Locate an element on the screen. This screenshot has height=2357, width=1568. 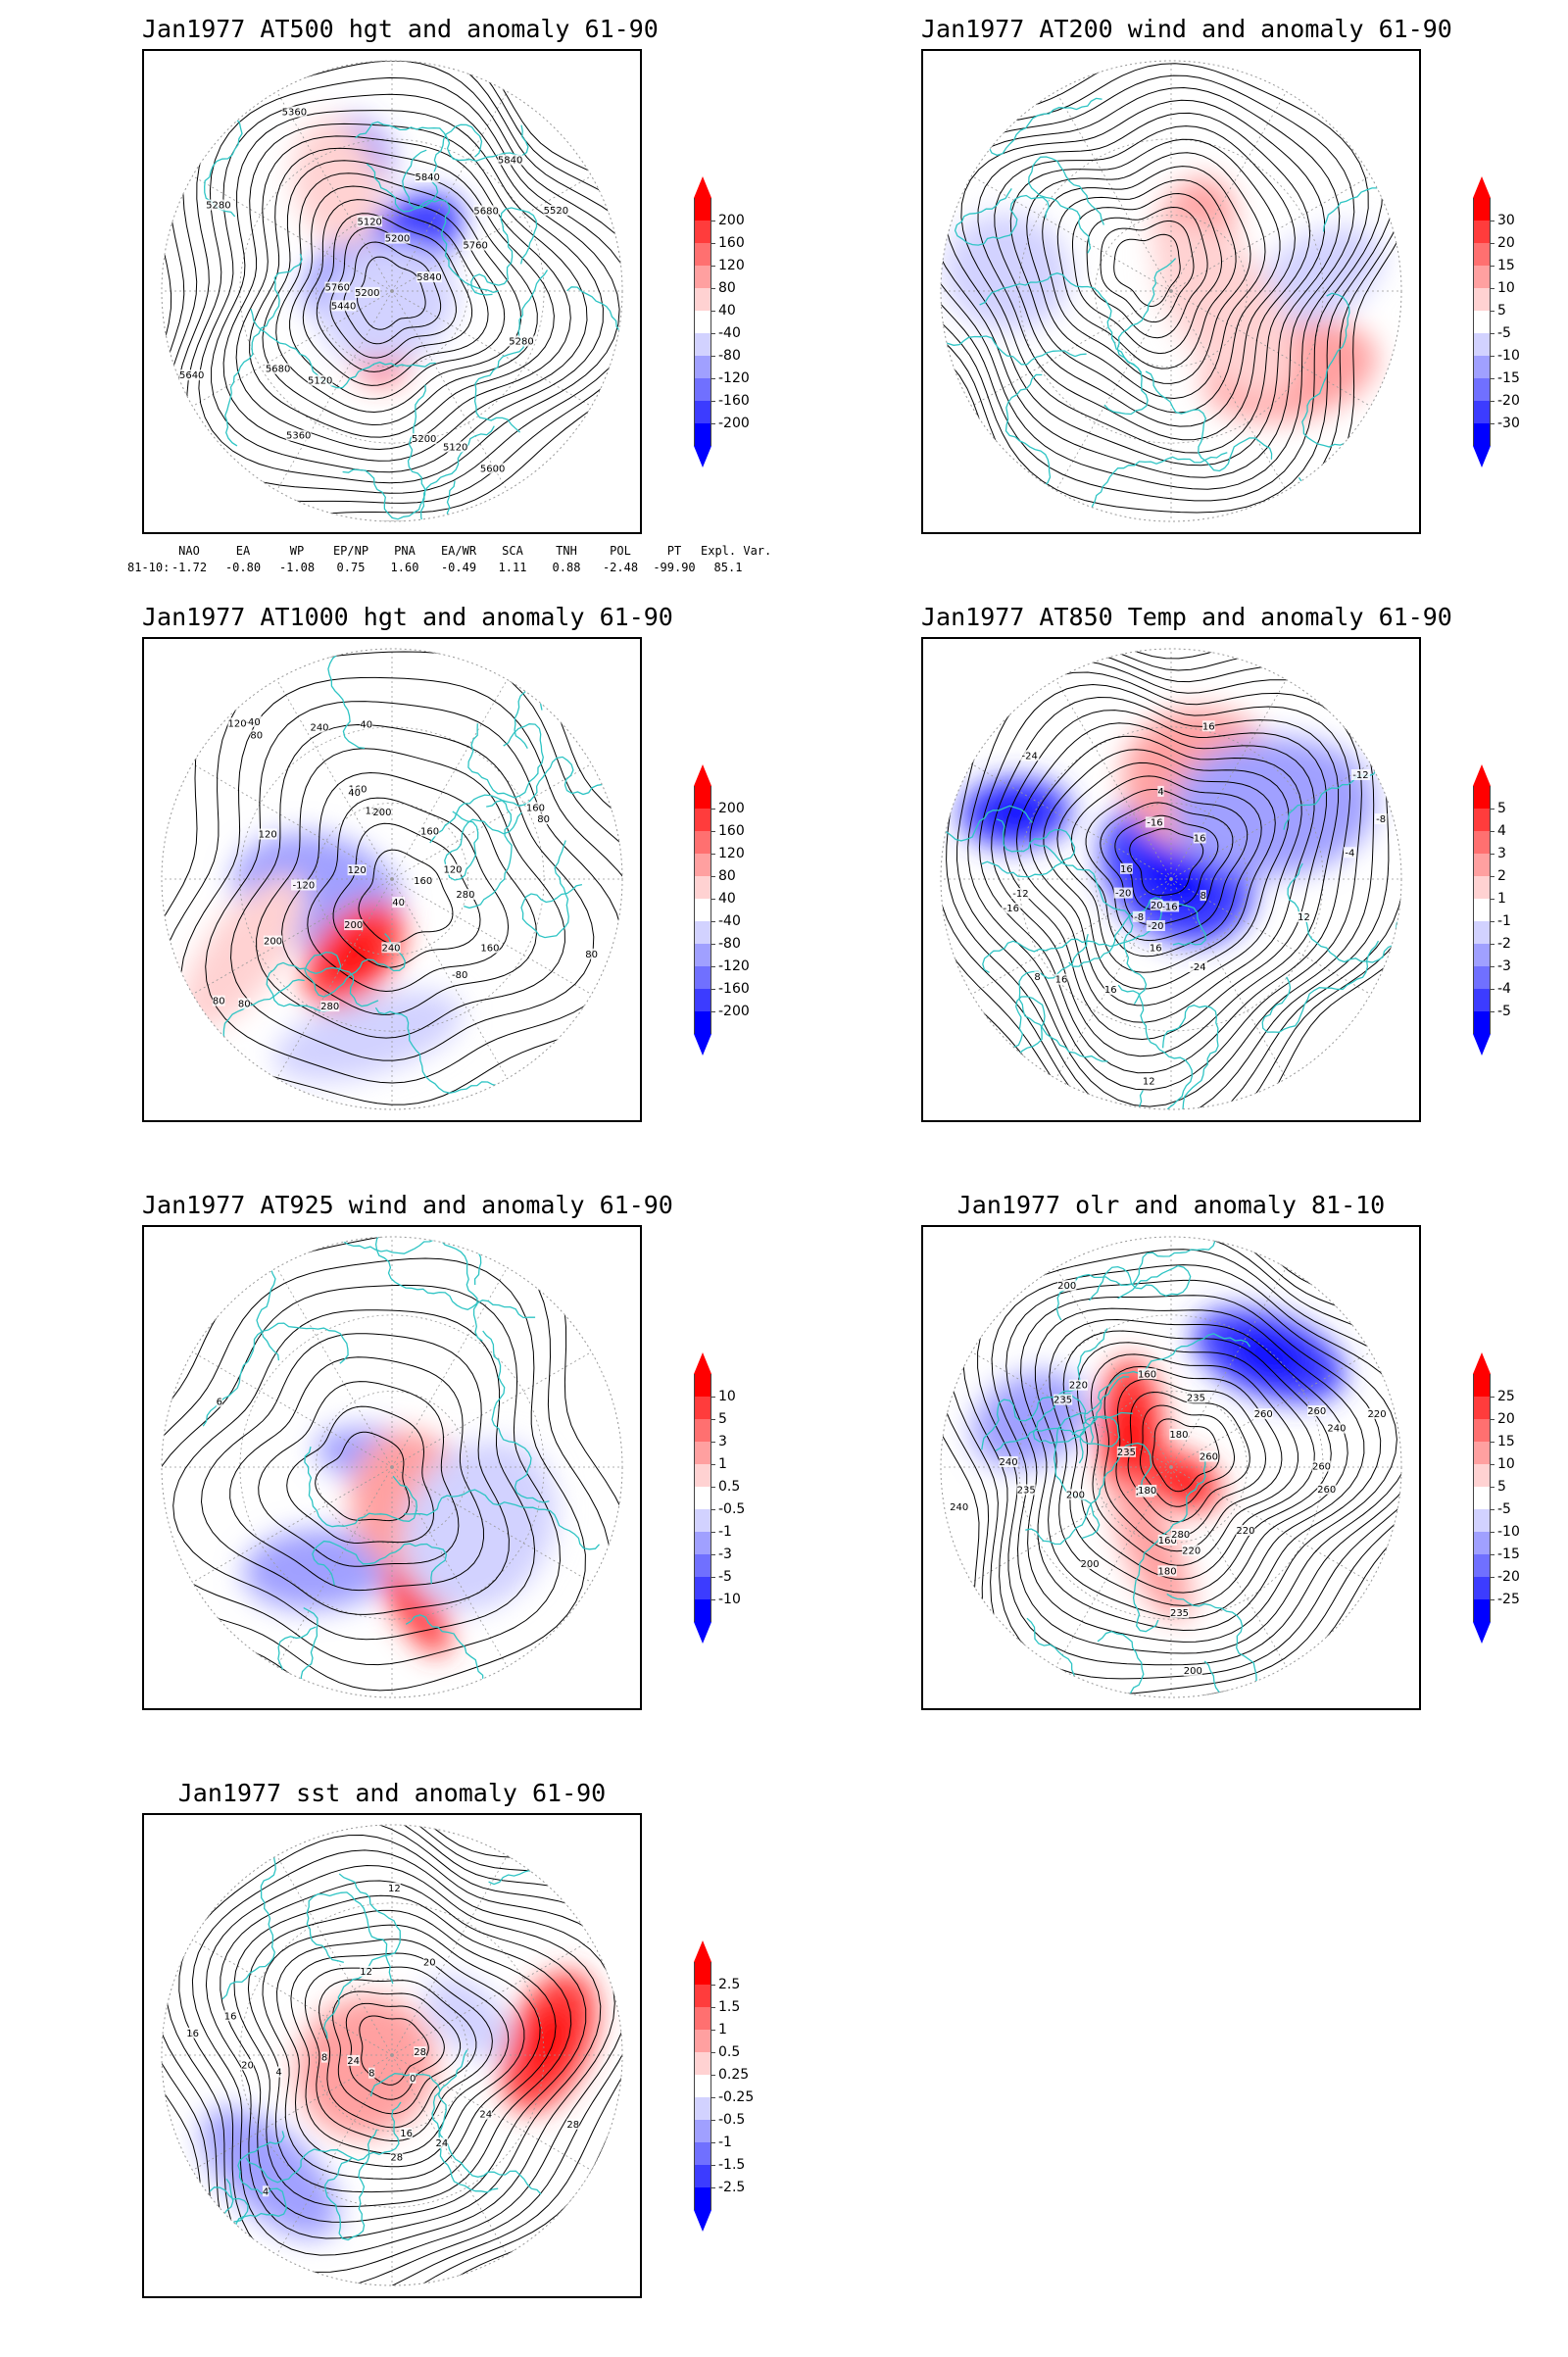
colorbar: 30 20 15 10 5 -5 -10 -15 -20 -30 is located at coordinates (1516, 321).